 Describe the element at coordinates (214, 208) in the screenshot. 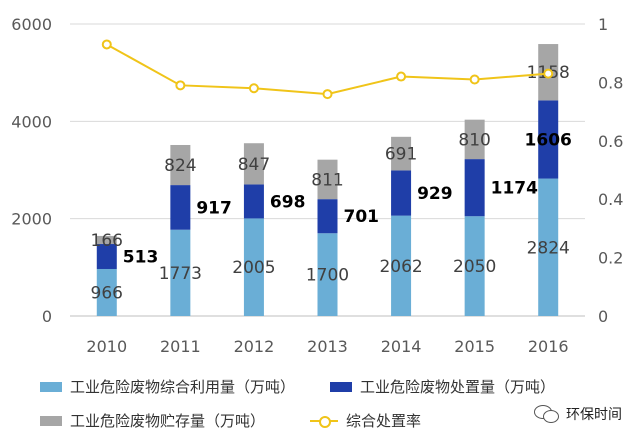

I see `data-label: 917` at that location.